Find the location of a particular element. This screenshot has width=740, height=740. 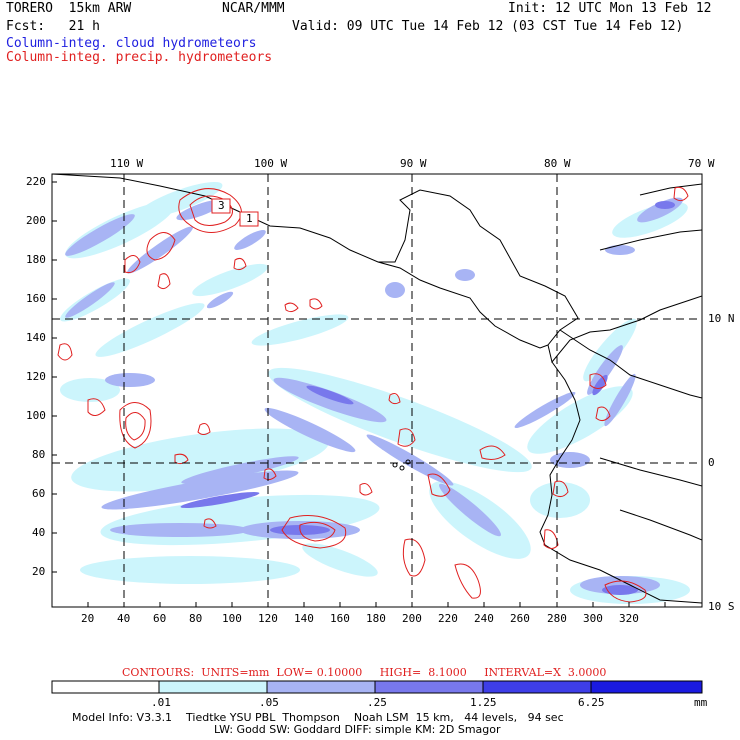

y-tick-label: 80 is located at coordinates (39, 454).